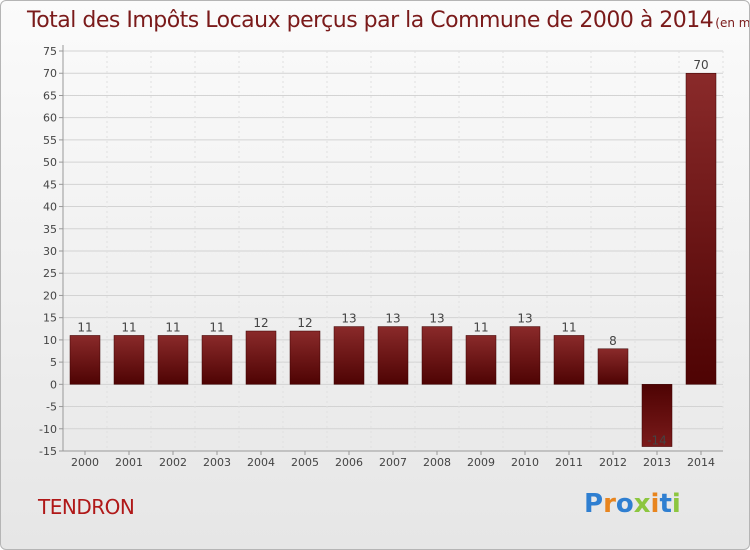 This screenshot has width=750, height=550. Describe the element at coordinates (701, 462) in the screenshot. I see `x-tick-label: 2014` at that location.